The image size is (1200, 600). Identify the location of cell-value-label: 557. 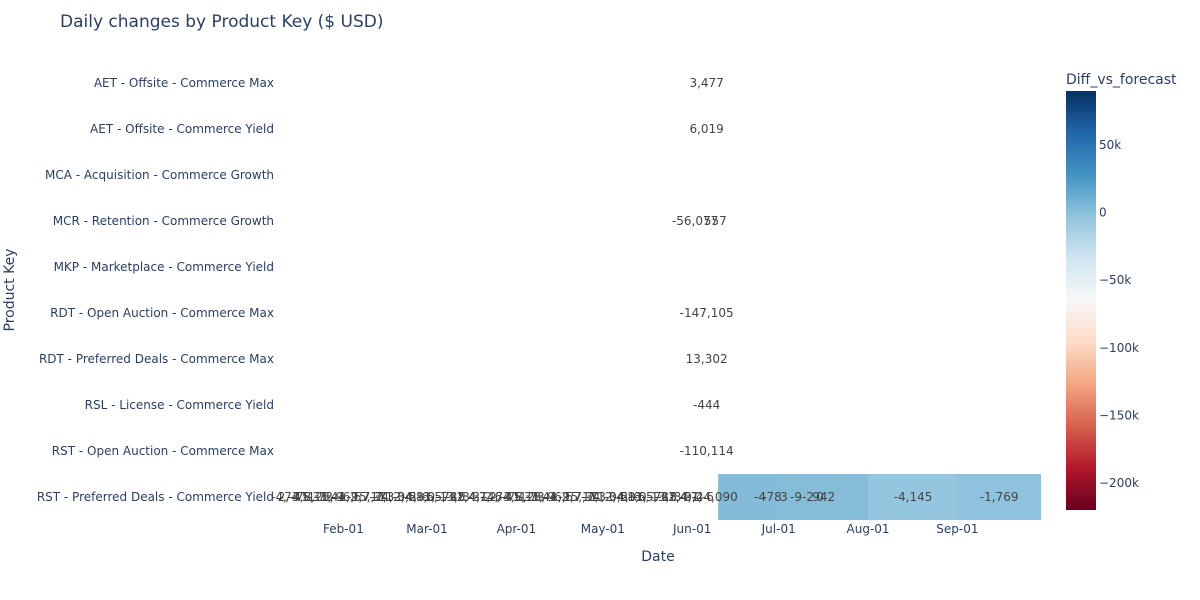
(715, 221).